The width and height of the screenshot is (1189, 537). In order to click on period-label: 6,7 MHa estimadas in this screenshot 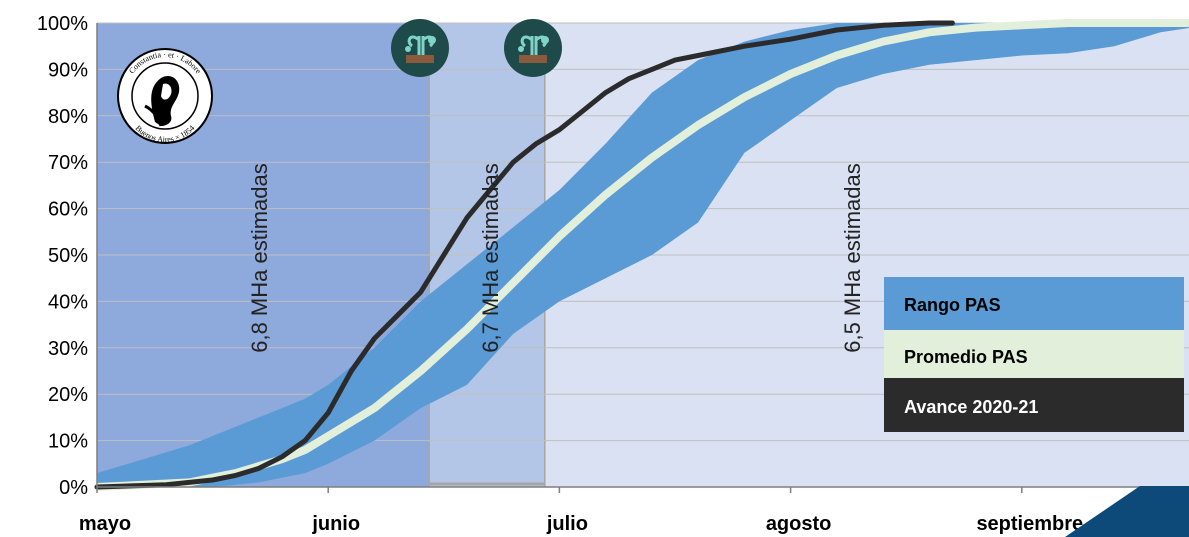, I will do `click(490, 258)`.